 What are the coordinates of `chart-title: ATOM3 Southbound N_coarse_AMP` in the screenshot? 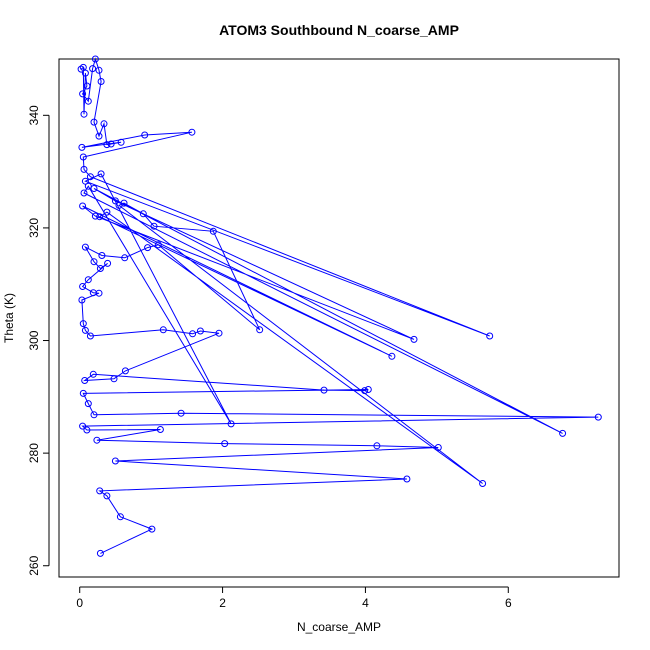 It's located at (339, 30).